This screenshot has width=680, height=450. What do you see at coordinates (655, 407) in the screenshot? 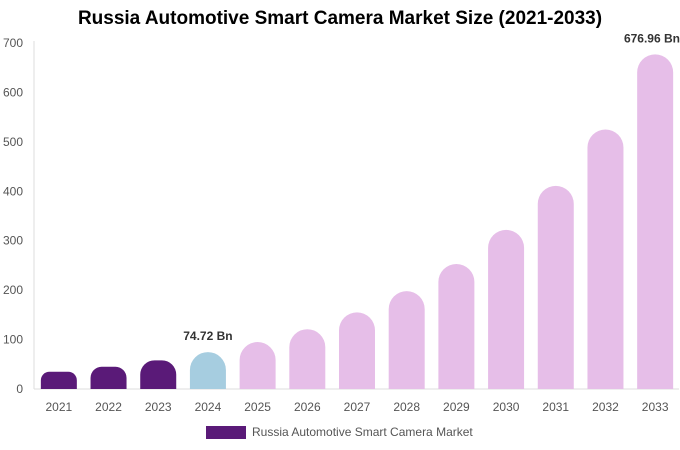
I see `x-tick-label: 2033` at bounding box center [655, 407].